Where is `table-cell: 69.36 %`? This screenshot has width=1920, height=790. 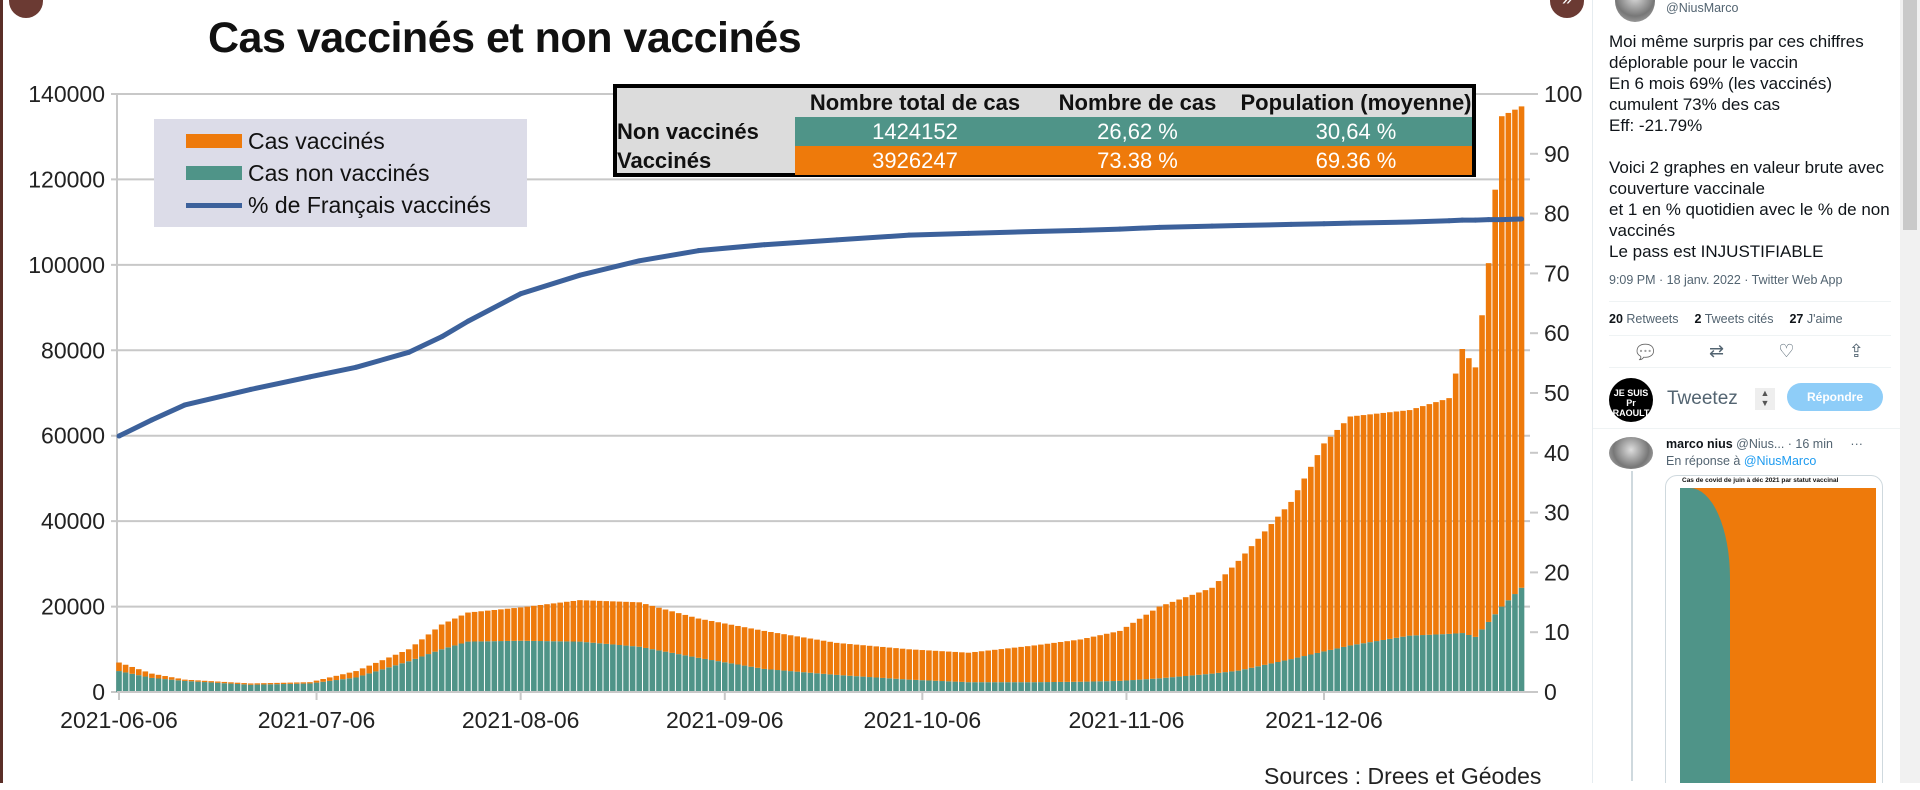 table-cell: 69.36 % is located at coordinates (1356, 160).